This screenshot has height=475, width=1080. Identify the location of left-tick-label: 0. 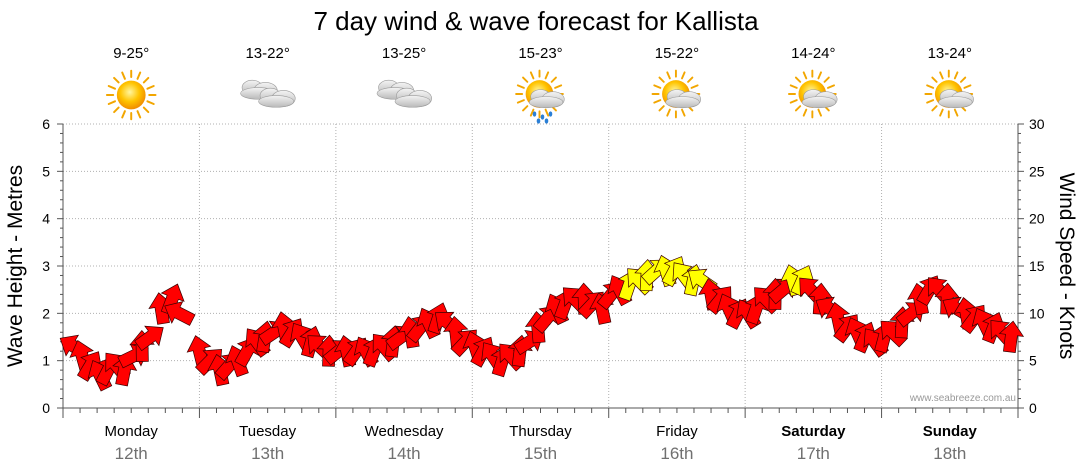
(46, 408).